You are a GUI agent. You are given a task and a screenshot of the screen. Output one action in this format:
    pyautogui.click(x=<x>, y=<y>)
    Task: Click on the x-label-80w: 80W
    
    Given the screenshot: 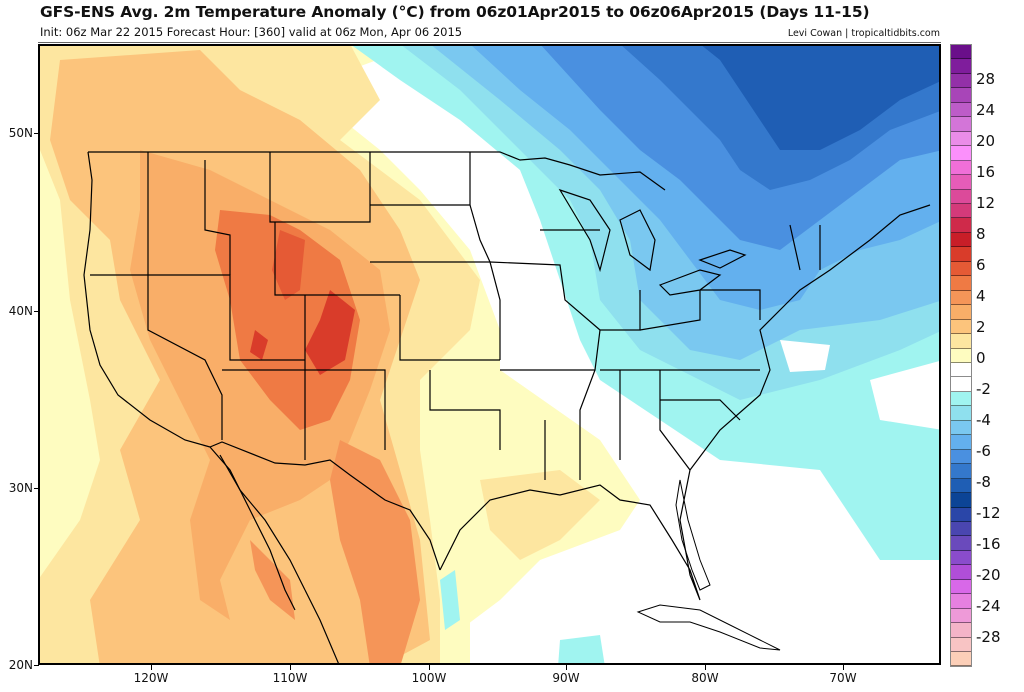 What is the action you would take?
    pyautogui.click(x=705, y=678)
    